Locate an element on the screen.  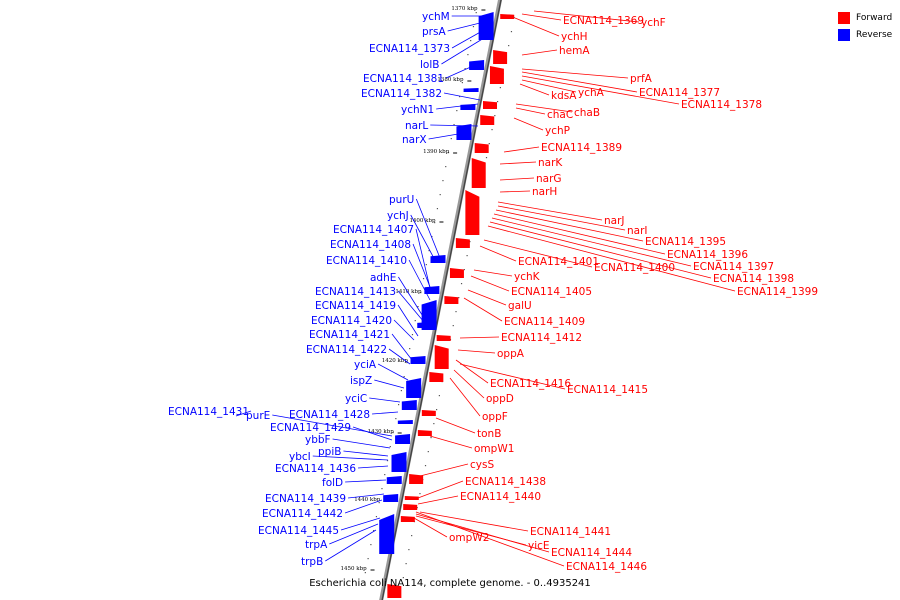
forward-gene-label: oppA is located at coordinates (511, 354).